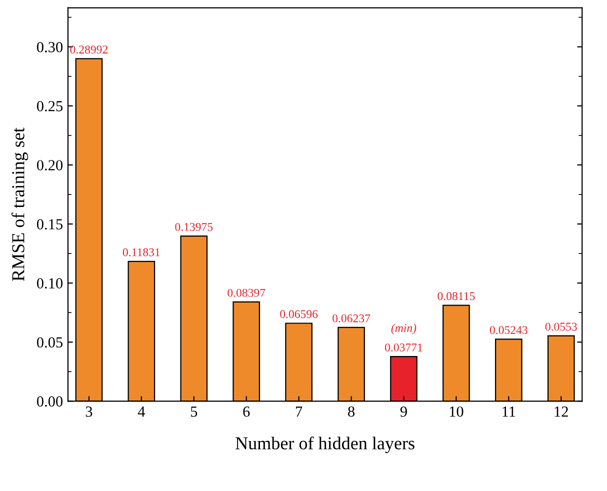 The image size is (607, 491). Describe the element at coordinates (89, 50) in the screenshot. I see `data-label: 0.28992` at that location.